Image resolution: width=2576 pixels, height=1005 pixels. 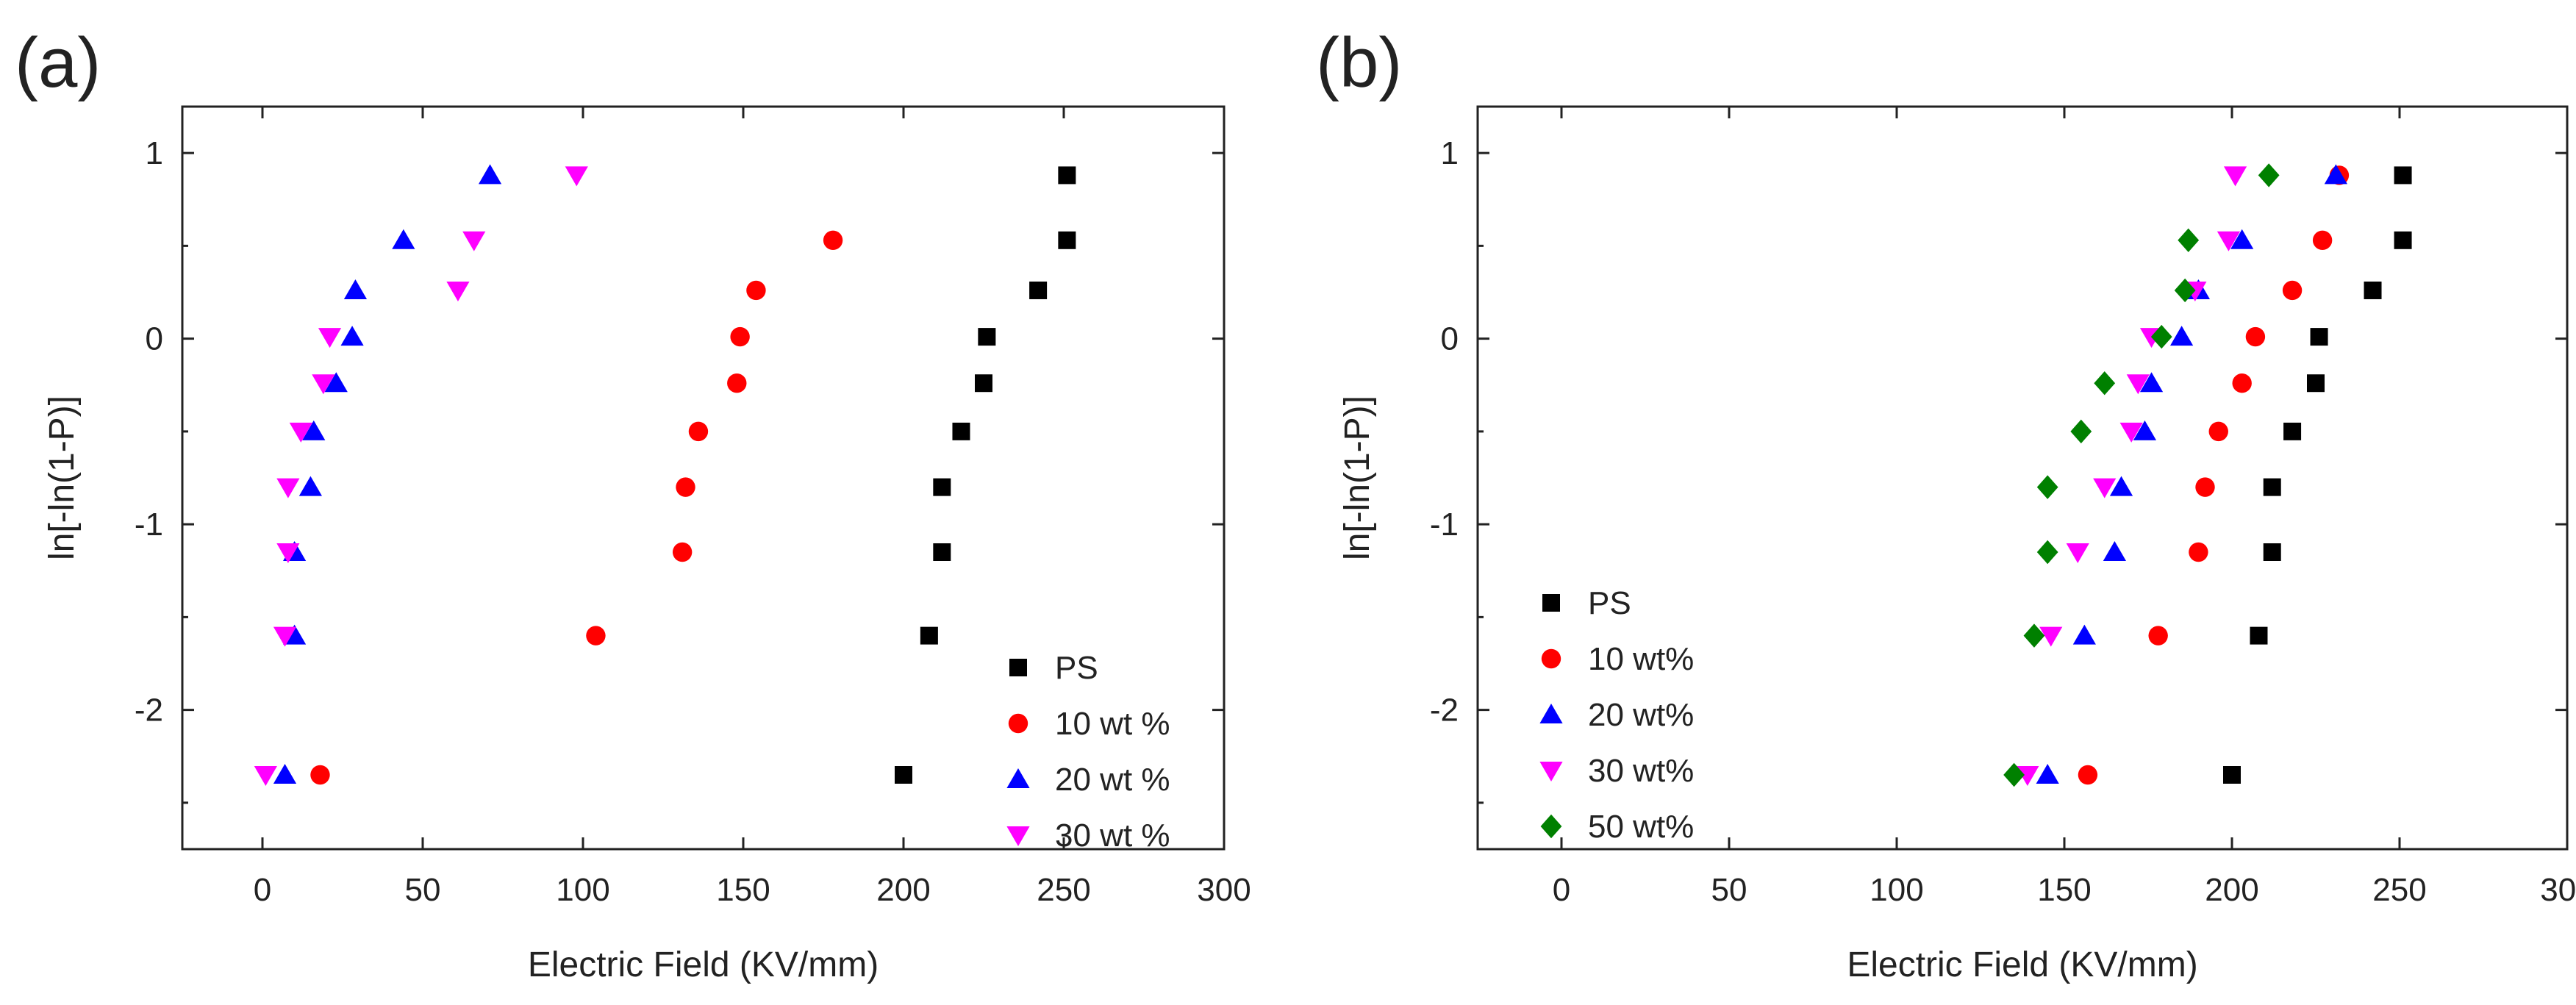 I want to click on x-tick-label: 50, so click(x=423, y=890).